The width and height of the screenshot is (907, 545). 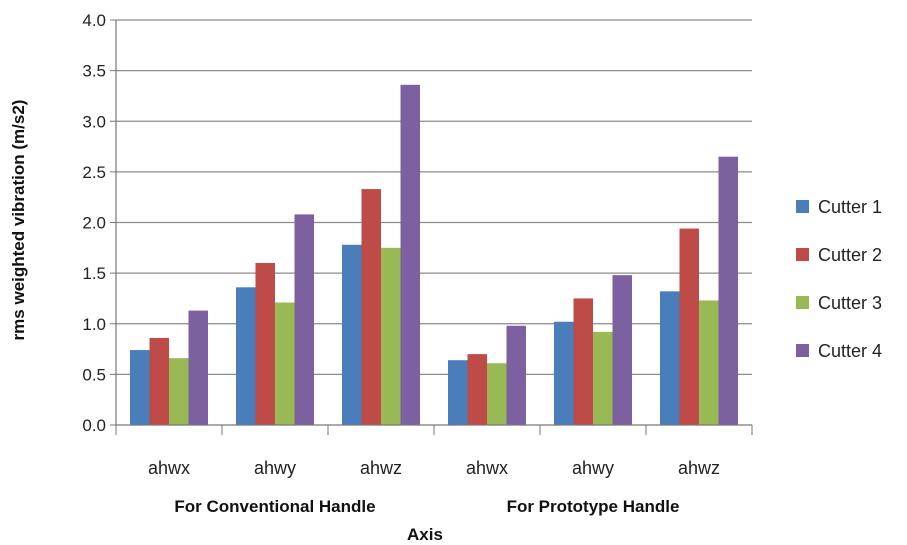 I want to click on legend-label: Cutter 2, so click(x=850, y=255).